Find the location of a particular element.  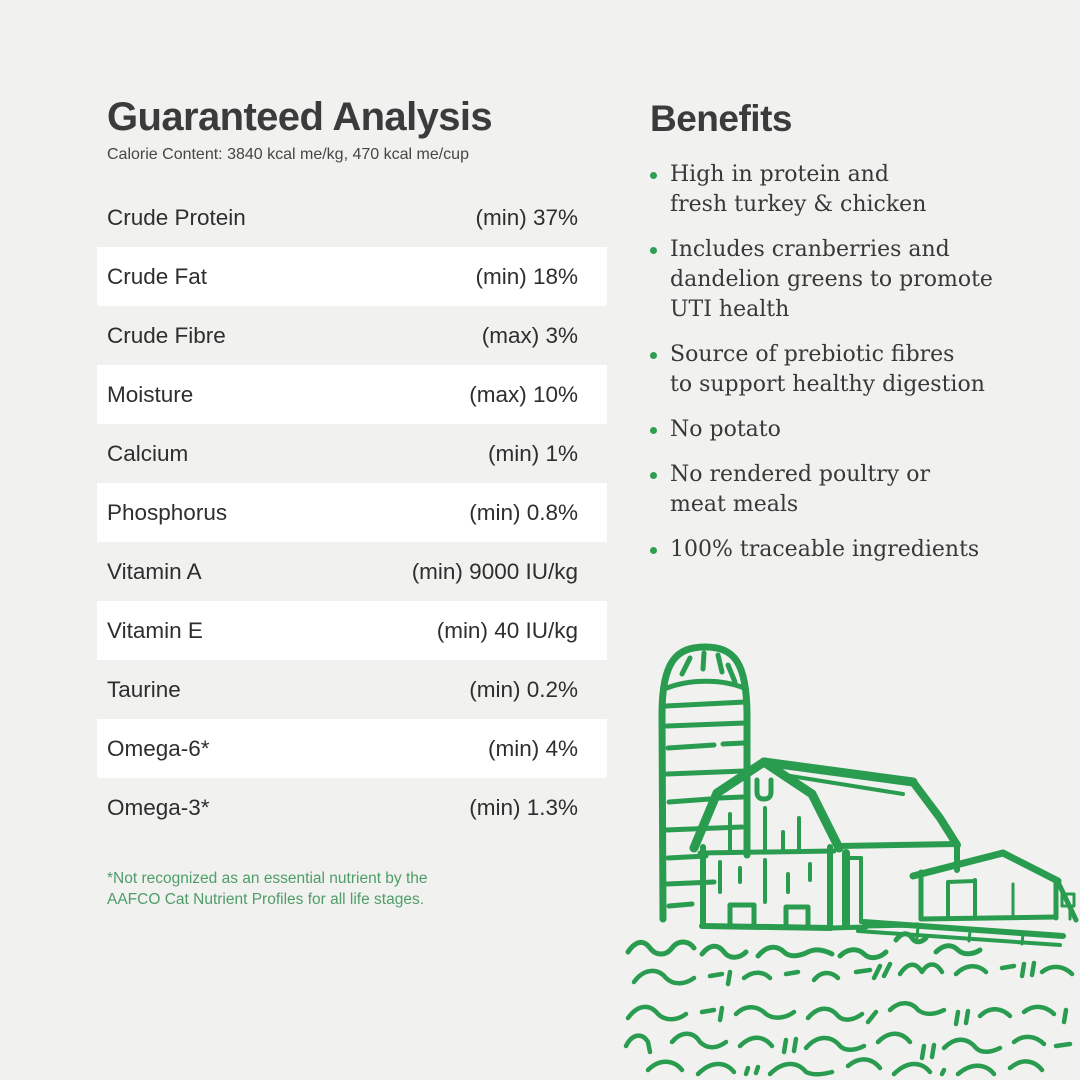

nutrient-value: (min) 0.2% is located at coordinates (523, 689).